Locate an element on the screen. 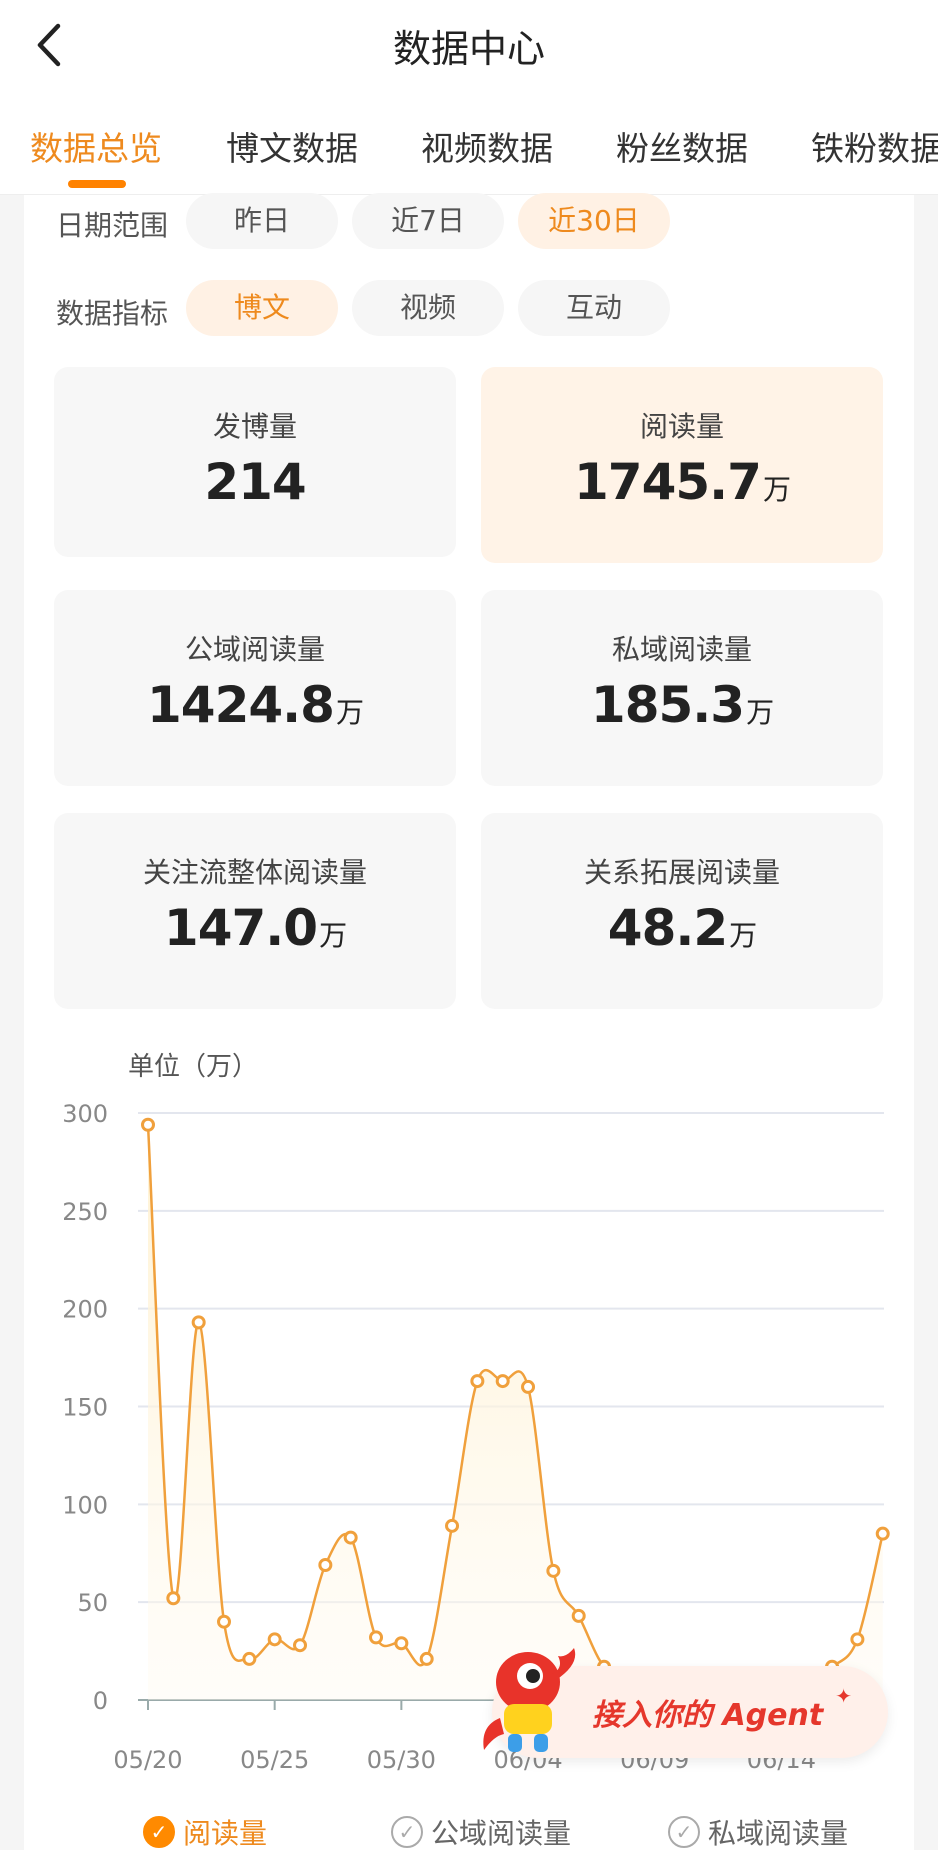  page-title: 数据中心 is located at coordinates (468, 49).